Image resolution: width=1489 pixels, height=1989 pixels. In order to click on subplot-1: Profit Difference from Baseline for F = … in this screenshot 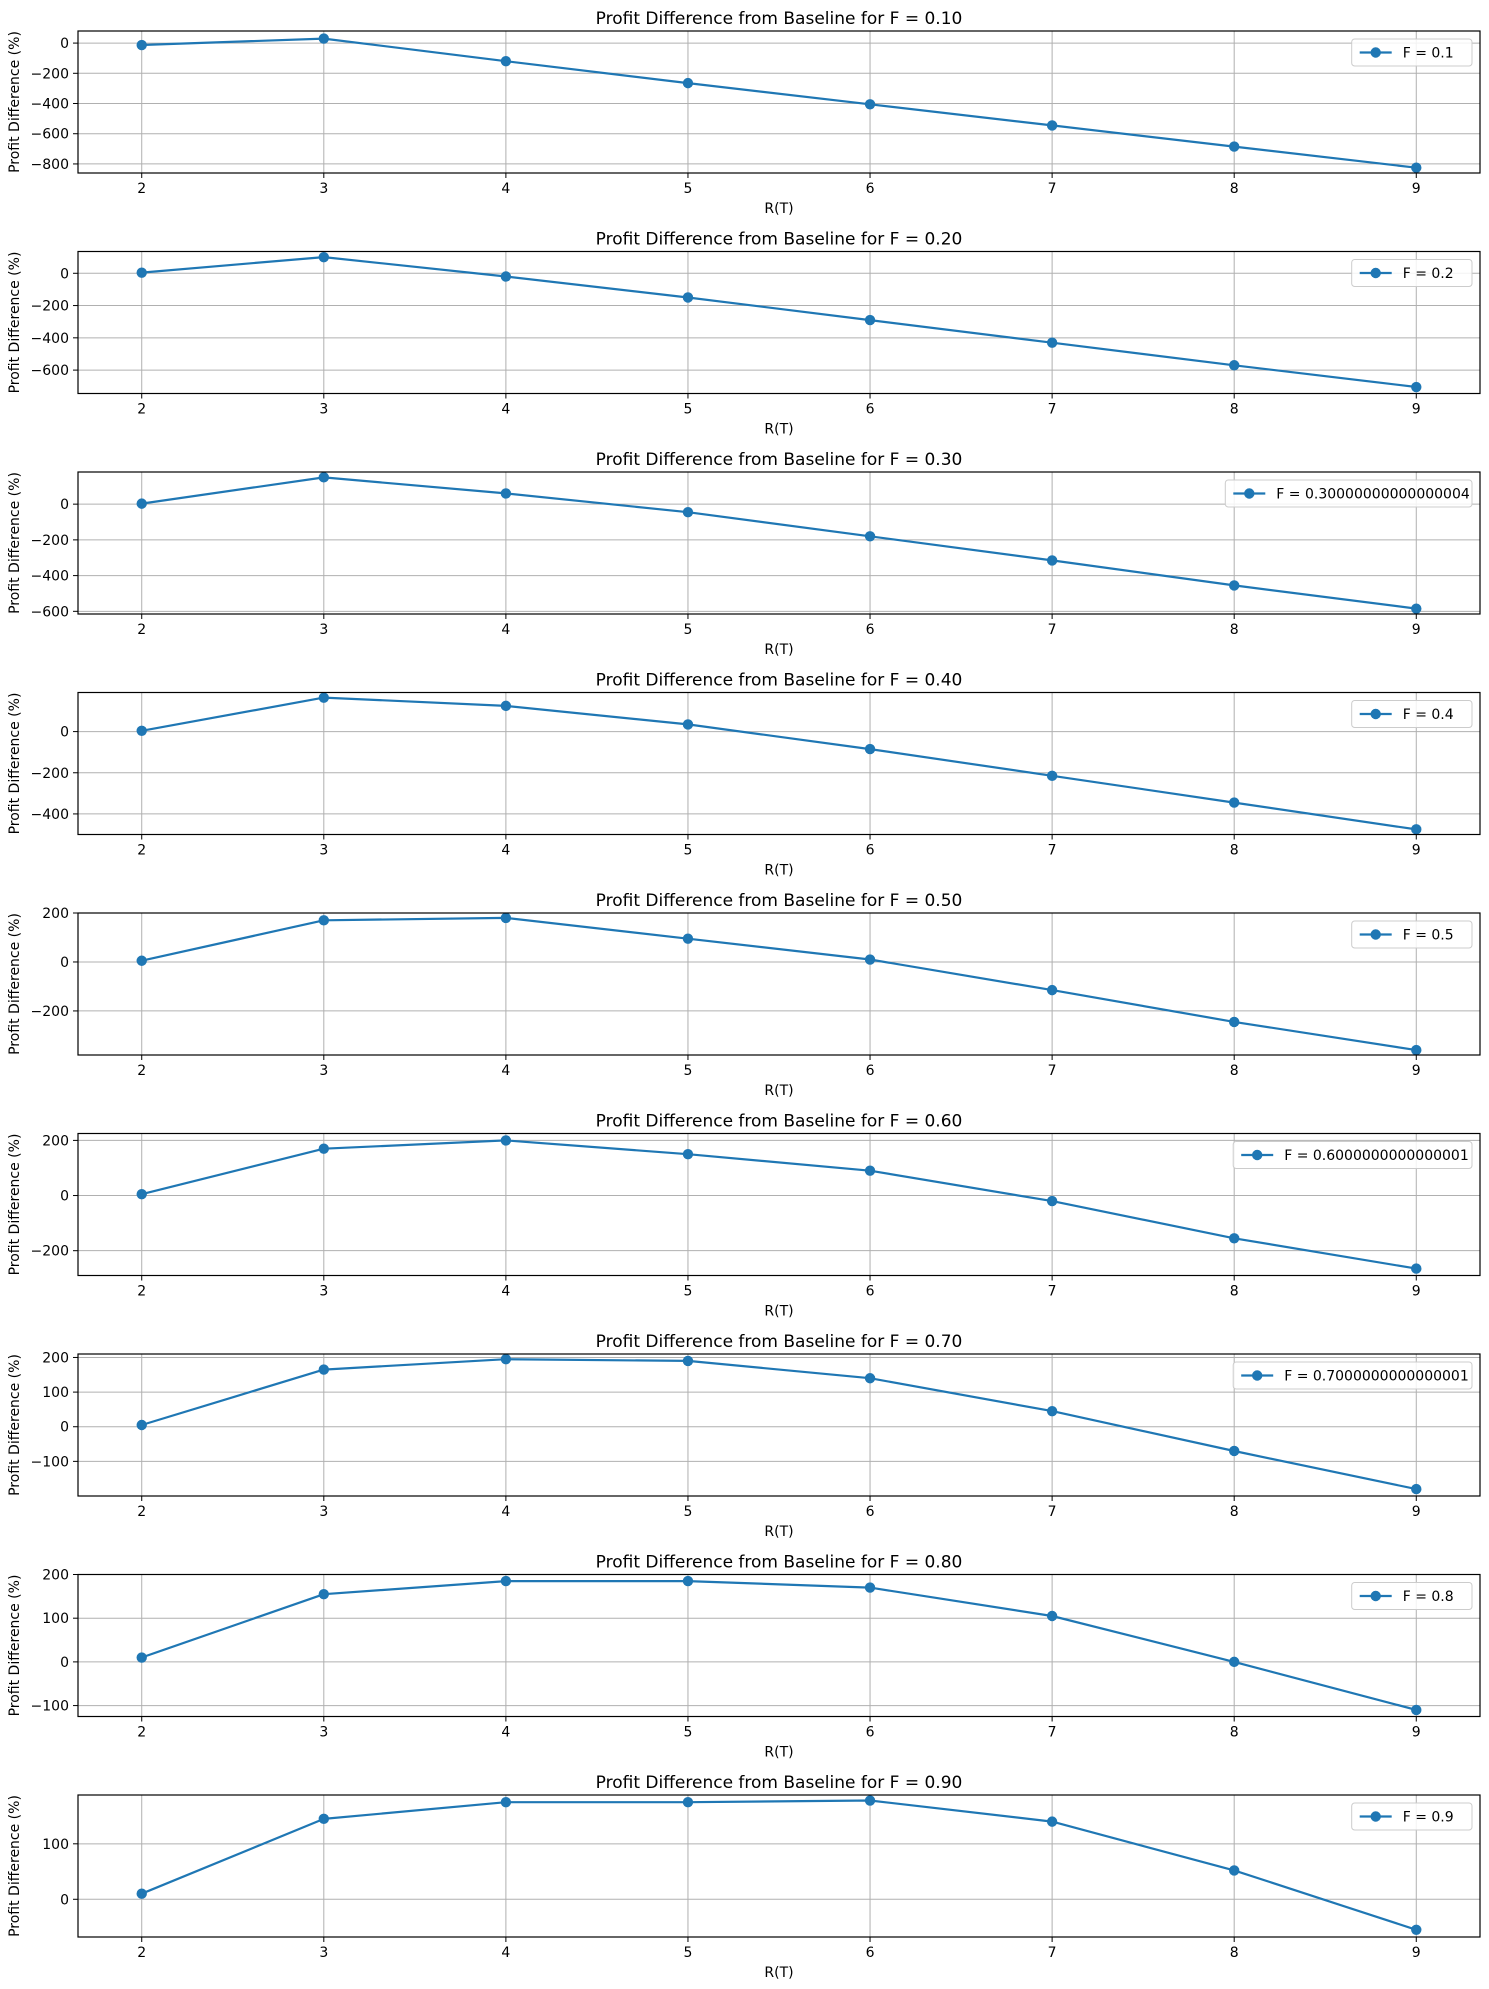, I will do `click(744, 113)`.